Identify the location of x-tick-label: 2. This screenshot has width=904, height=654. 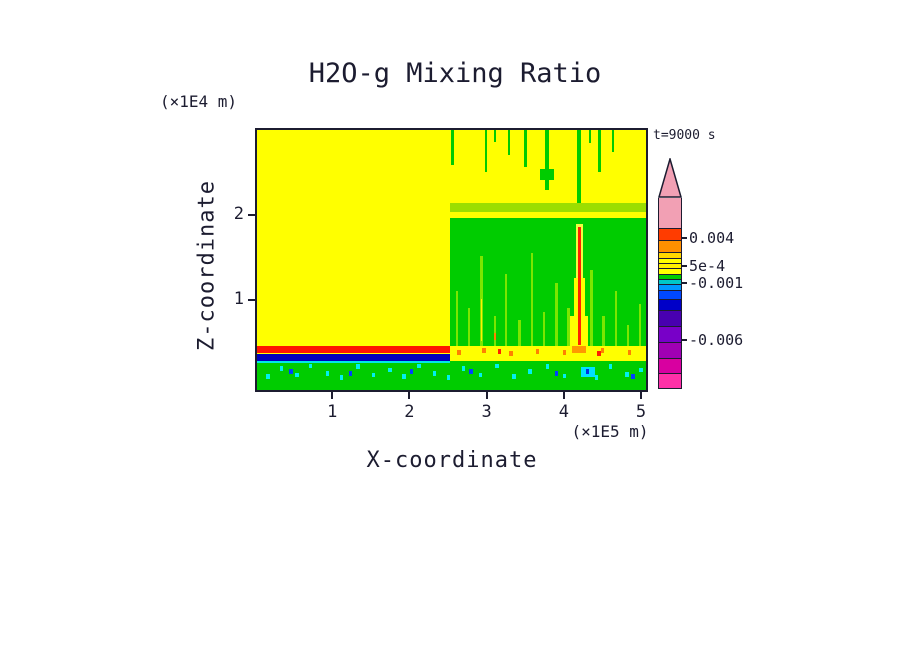
(409, 412).